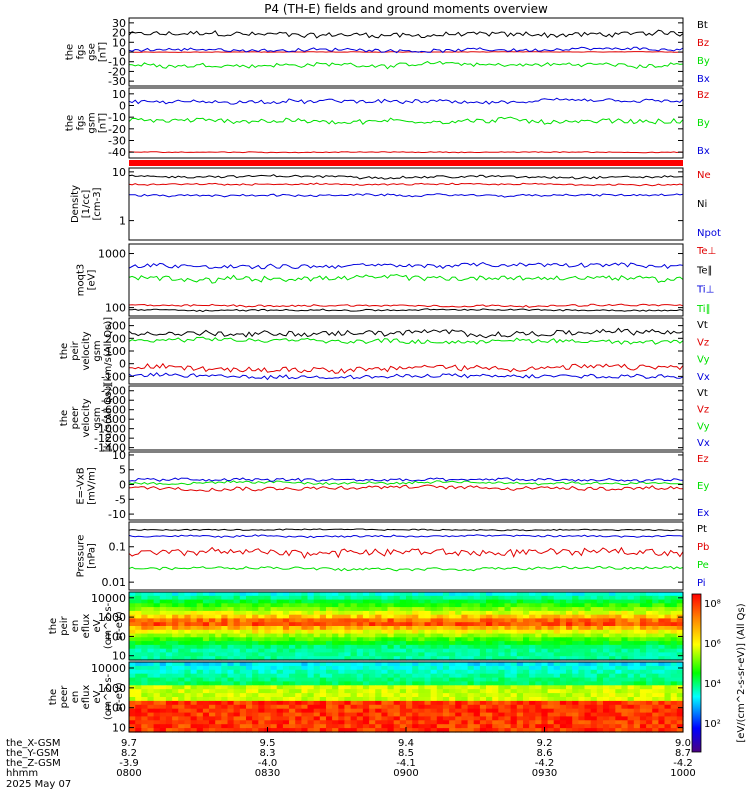 The image size is (750, 800). I want to click on y-tick-label: 10, so click(119, 94).